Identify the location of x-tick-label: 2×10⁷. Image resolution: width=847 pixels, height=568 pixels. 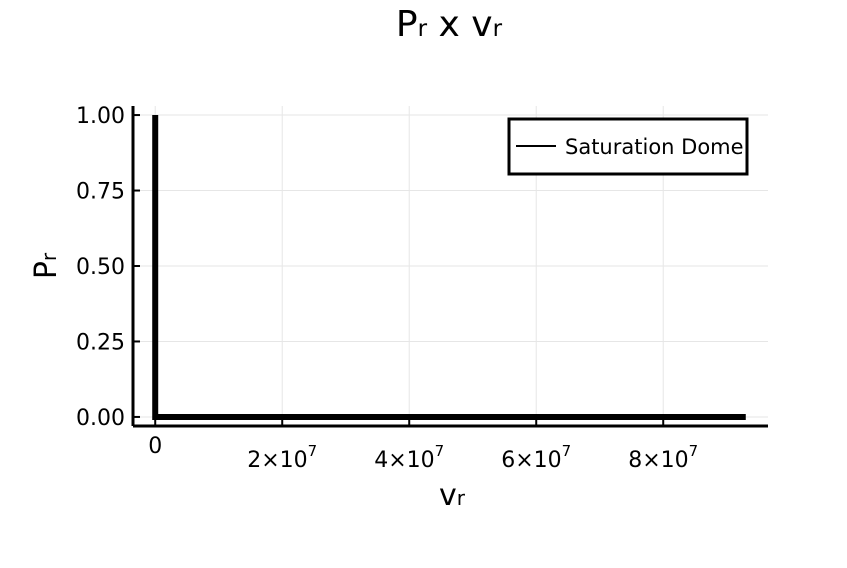
(282, 457).